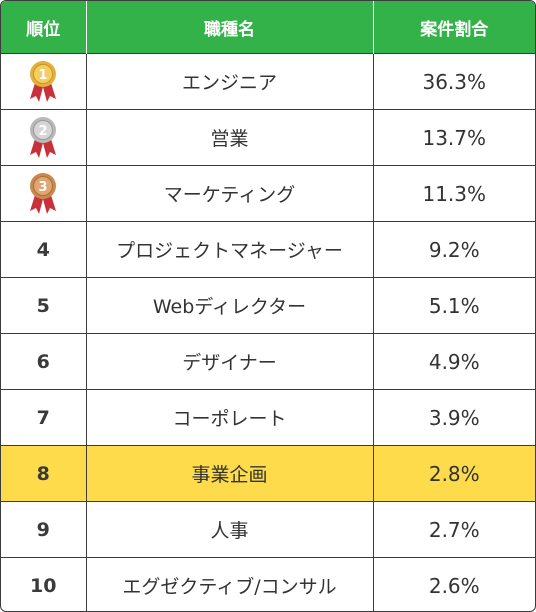 The height and width of the screenshot is (612, 536). I want to click on medal-number: 3, so click(43, 187).